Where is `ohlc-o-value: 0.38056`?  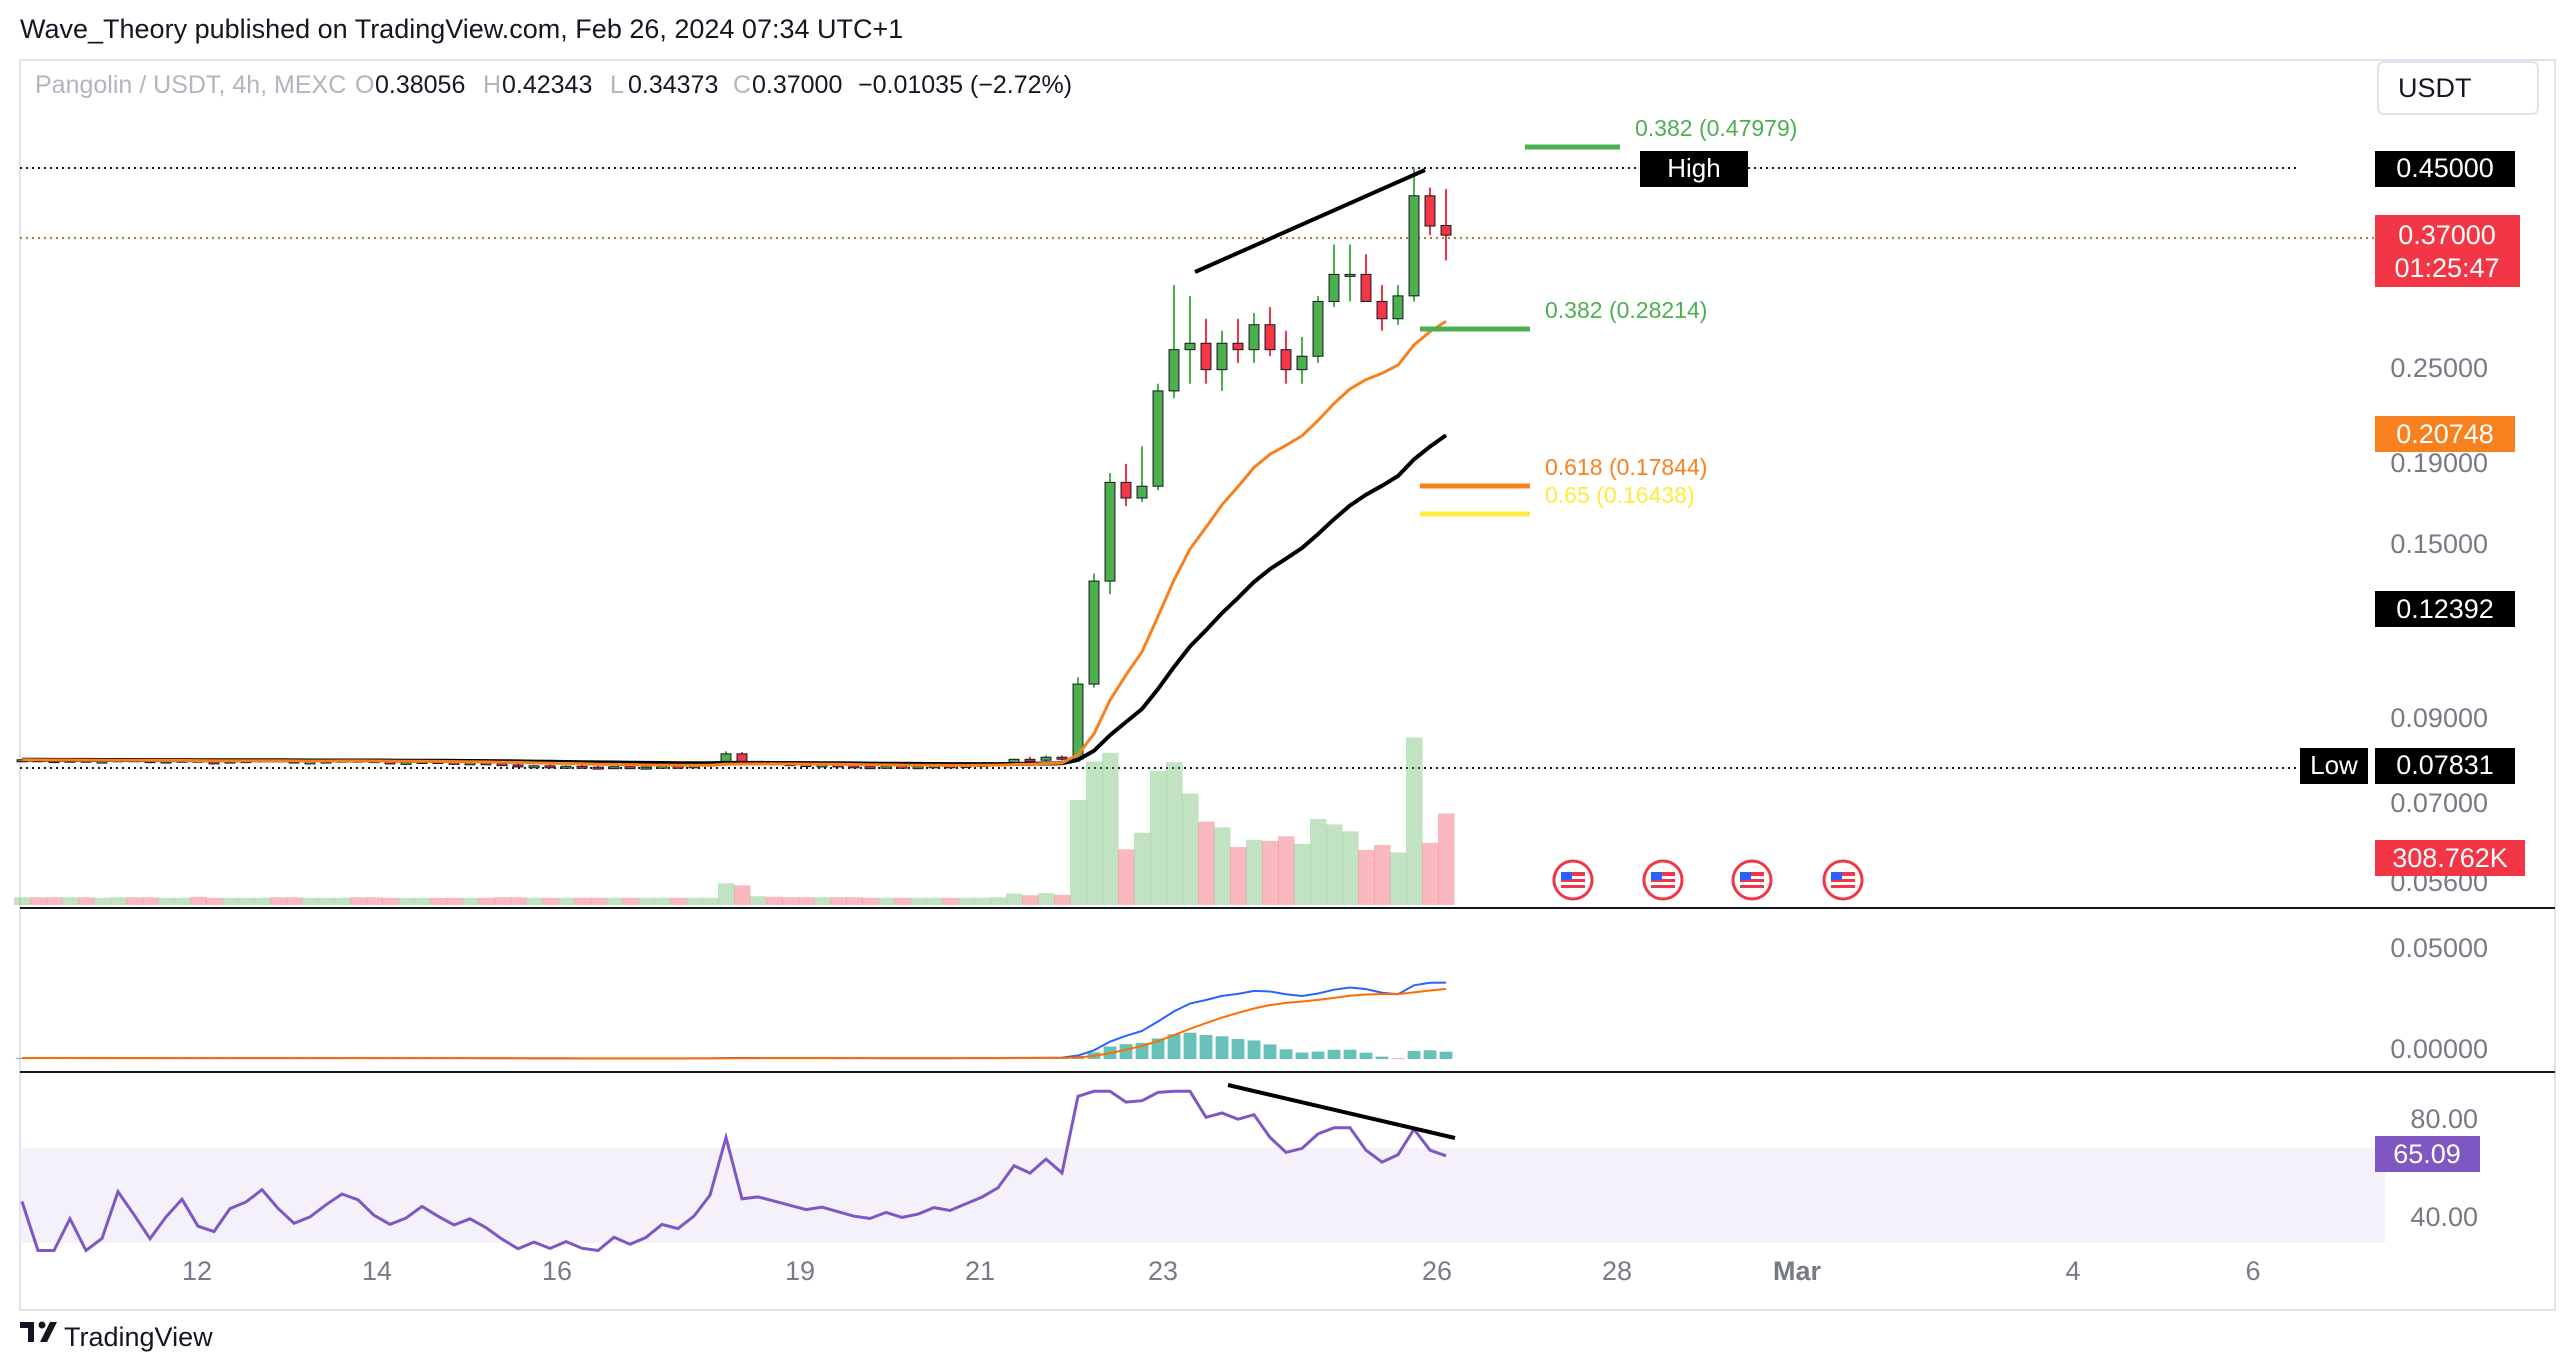
ohlc-o-value: 0.38056 is located at coordinates (420, 85).